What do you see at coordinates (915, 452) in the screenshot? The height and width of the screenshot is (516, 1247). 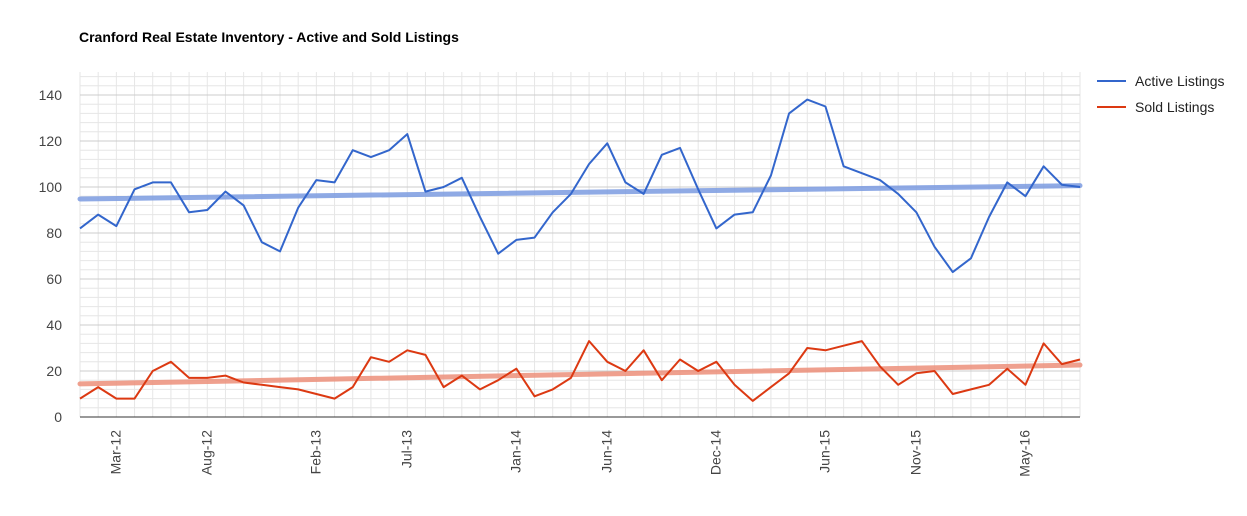 I see `x-tick-label: Nov-15` at bounding box center [915, 452].